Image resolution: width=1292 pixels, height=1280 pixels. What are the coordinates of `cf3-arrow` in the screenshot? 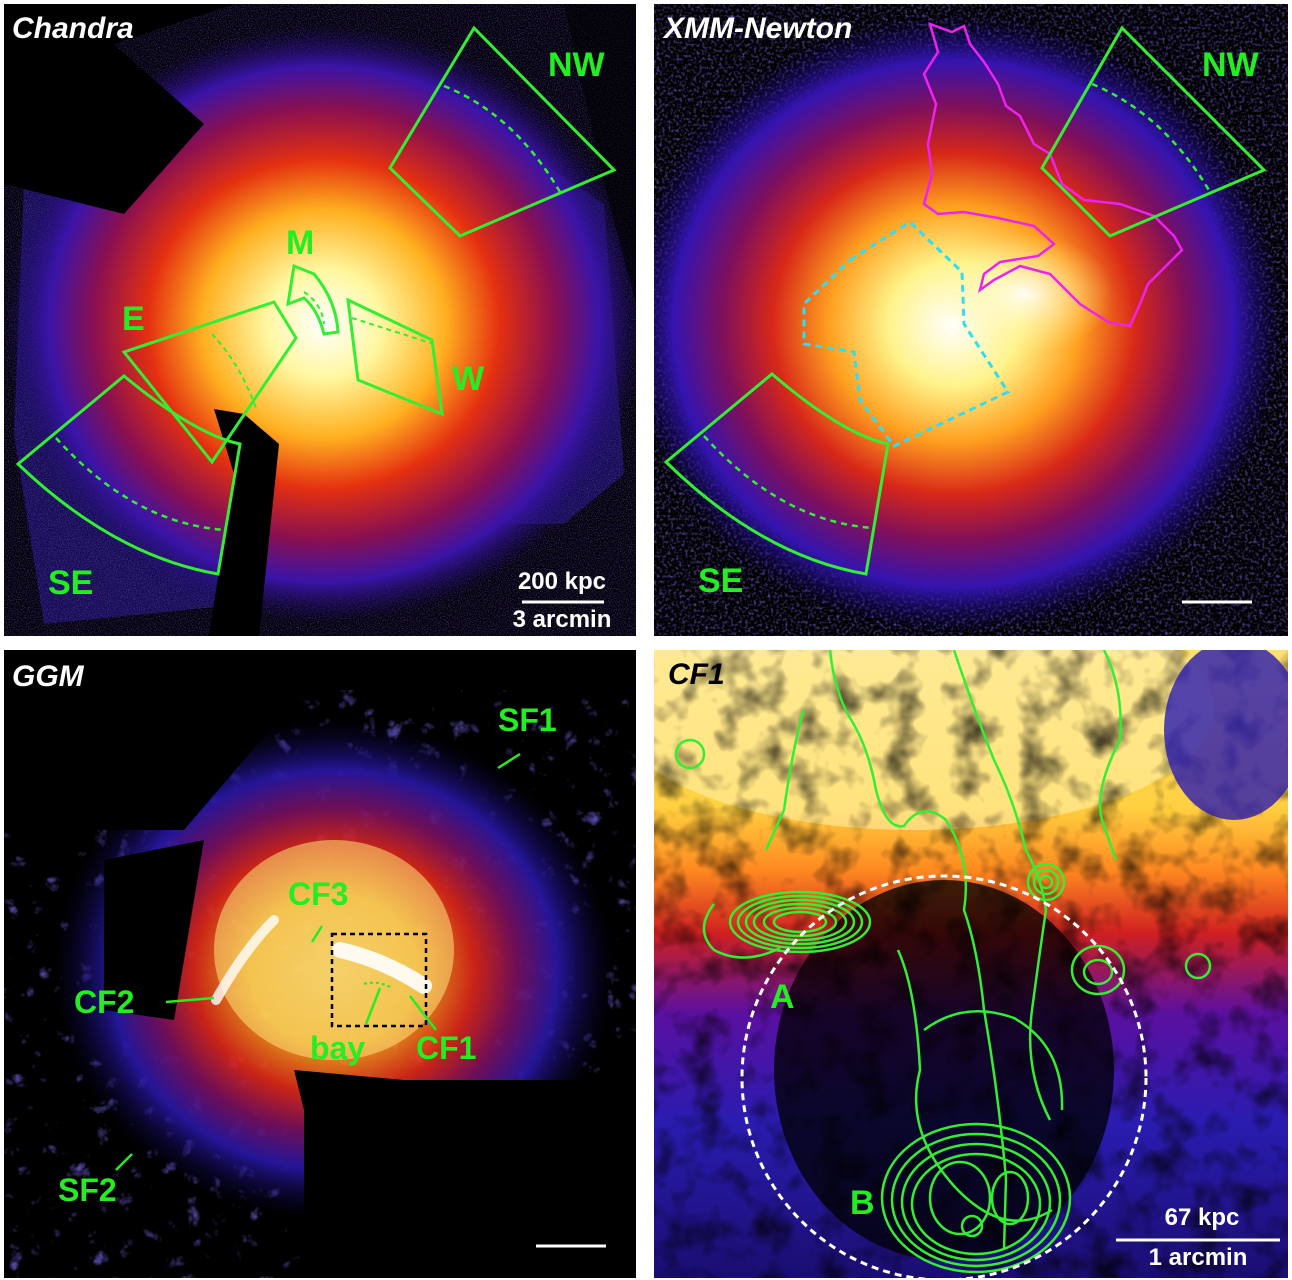 It's located at (317, 934).